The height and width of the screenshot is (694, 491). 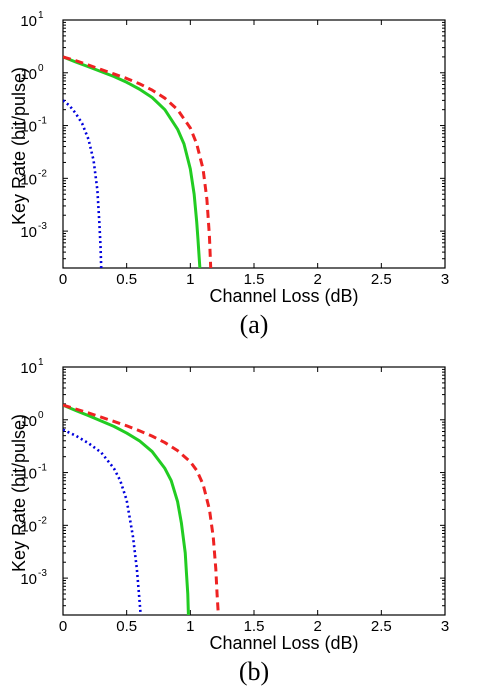 I want to click on panel-caption: (b), so click(x=254, y=671).